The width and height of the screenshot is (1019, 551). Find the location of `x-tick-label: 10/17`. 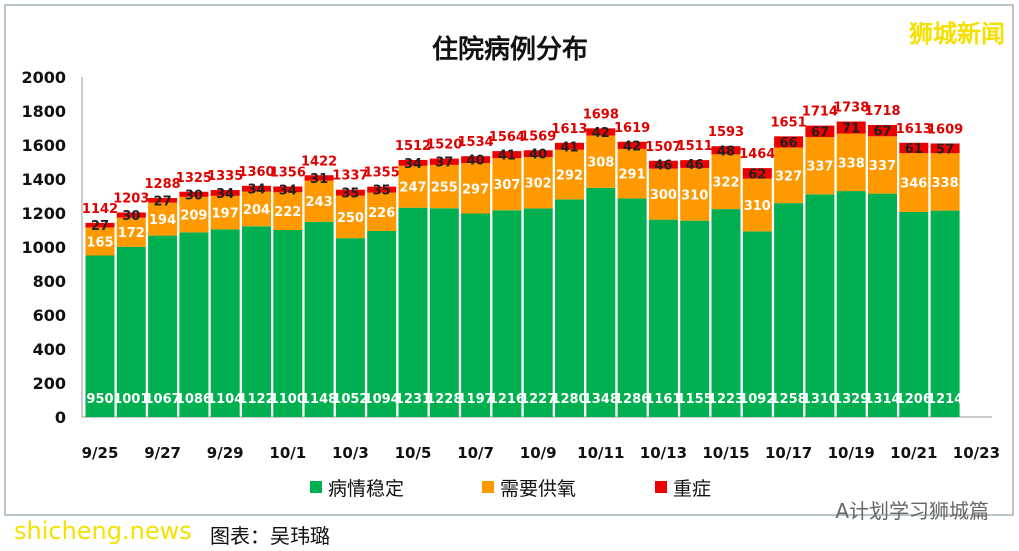

x-tick-label: 10/17 is located at coordinates (788, 453).